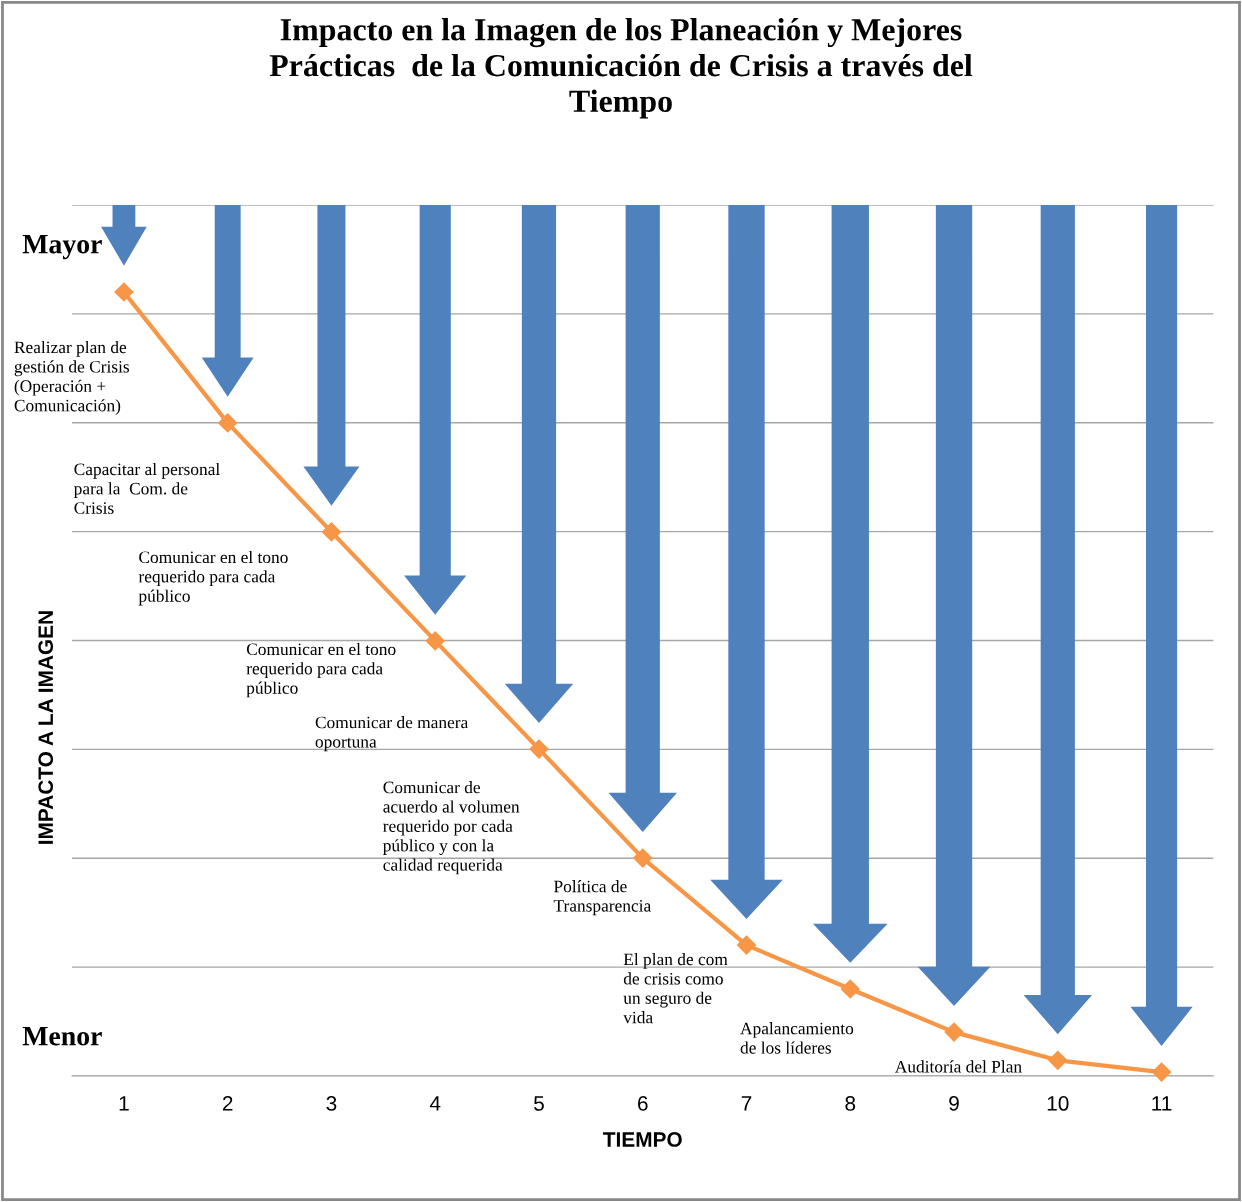 The height and width of the screenshot is (1202, 1242). Describe the element at coordinates (850, 1103) in the screenshot. I see `x-tick-label: 8` at that location.